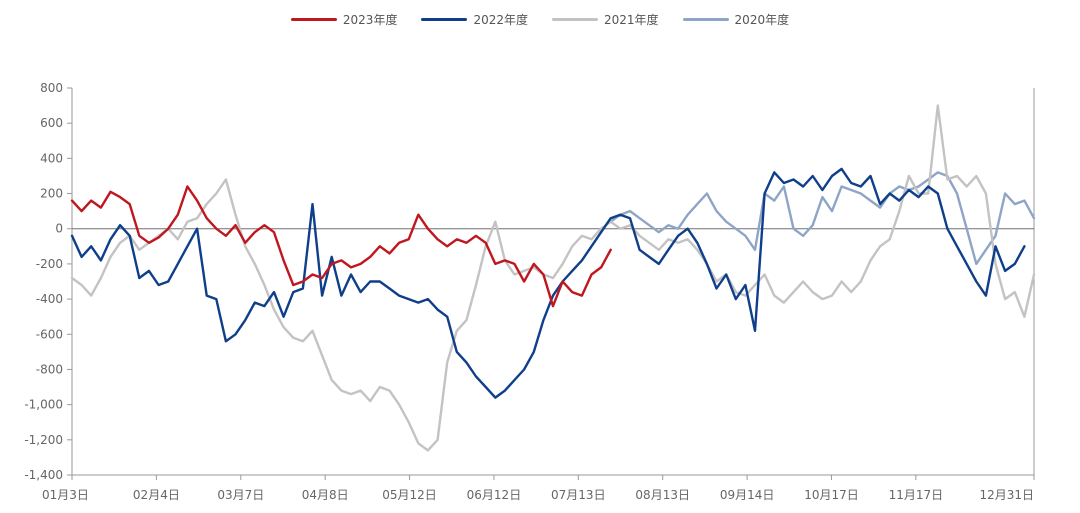 Image resolution: width=1080 pixels, height=513 pixels. I want to click on x-tick-label: 06月12日, so click(494, 495).